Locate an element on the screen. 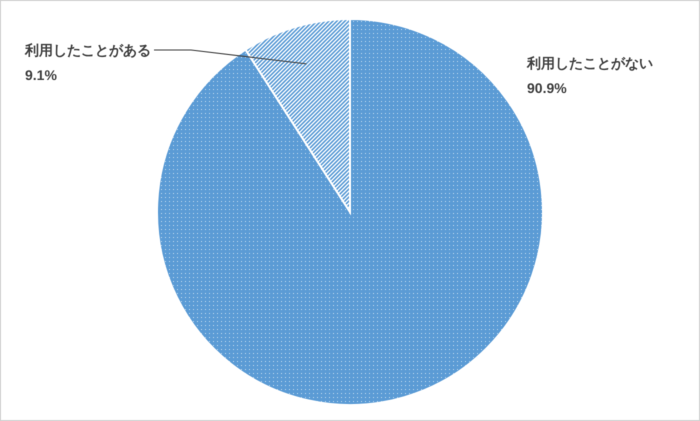  slice-label: 利用したことがある is located at coordinates (87, 50).